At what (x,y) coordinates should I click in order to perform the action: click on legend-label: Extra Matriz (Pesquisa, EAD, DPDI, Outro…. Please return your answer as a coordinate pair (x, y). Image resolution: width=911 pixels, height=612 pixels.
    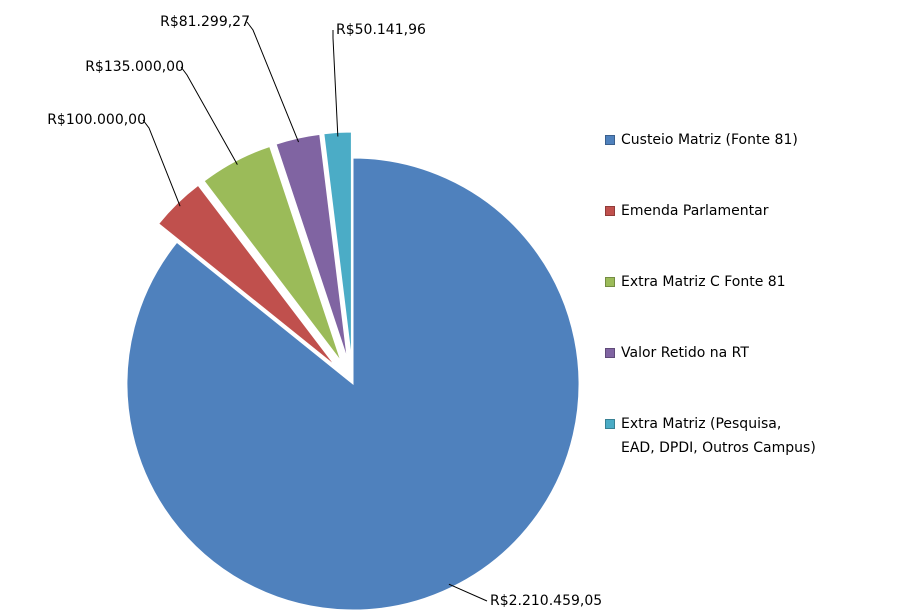
    Looking at the image, I should click on (718, 436).